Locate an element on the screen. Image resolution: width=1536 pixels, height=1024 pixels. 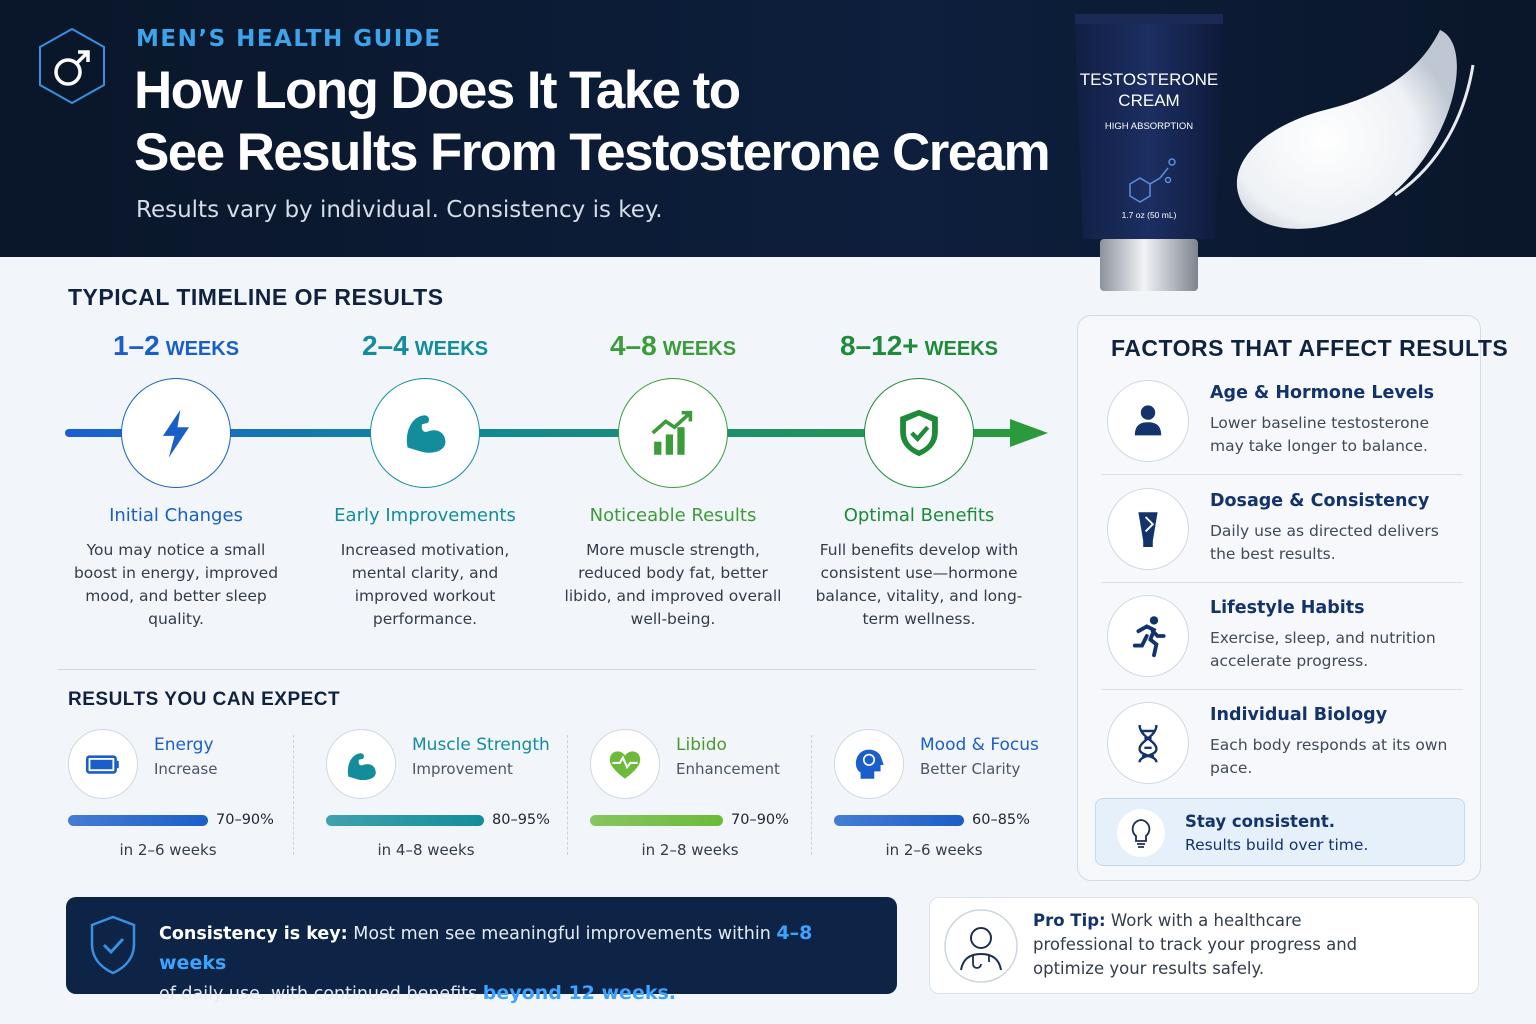
result-title: Mood & Focus is located at coordinates (979, 745).